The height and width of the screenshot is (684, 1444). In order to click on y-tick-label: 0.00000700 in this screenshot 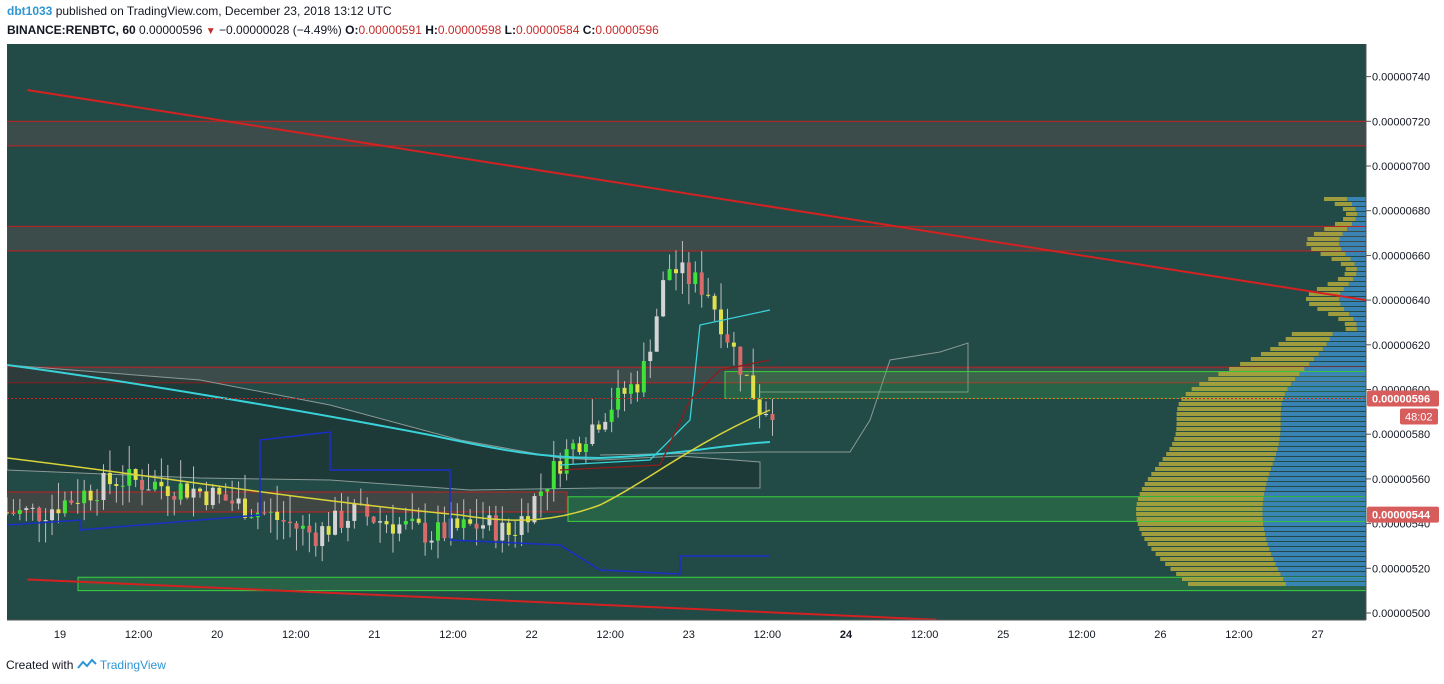, I will do `click(1401, 167)`.